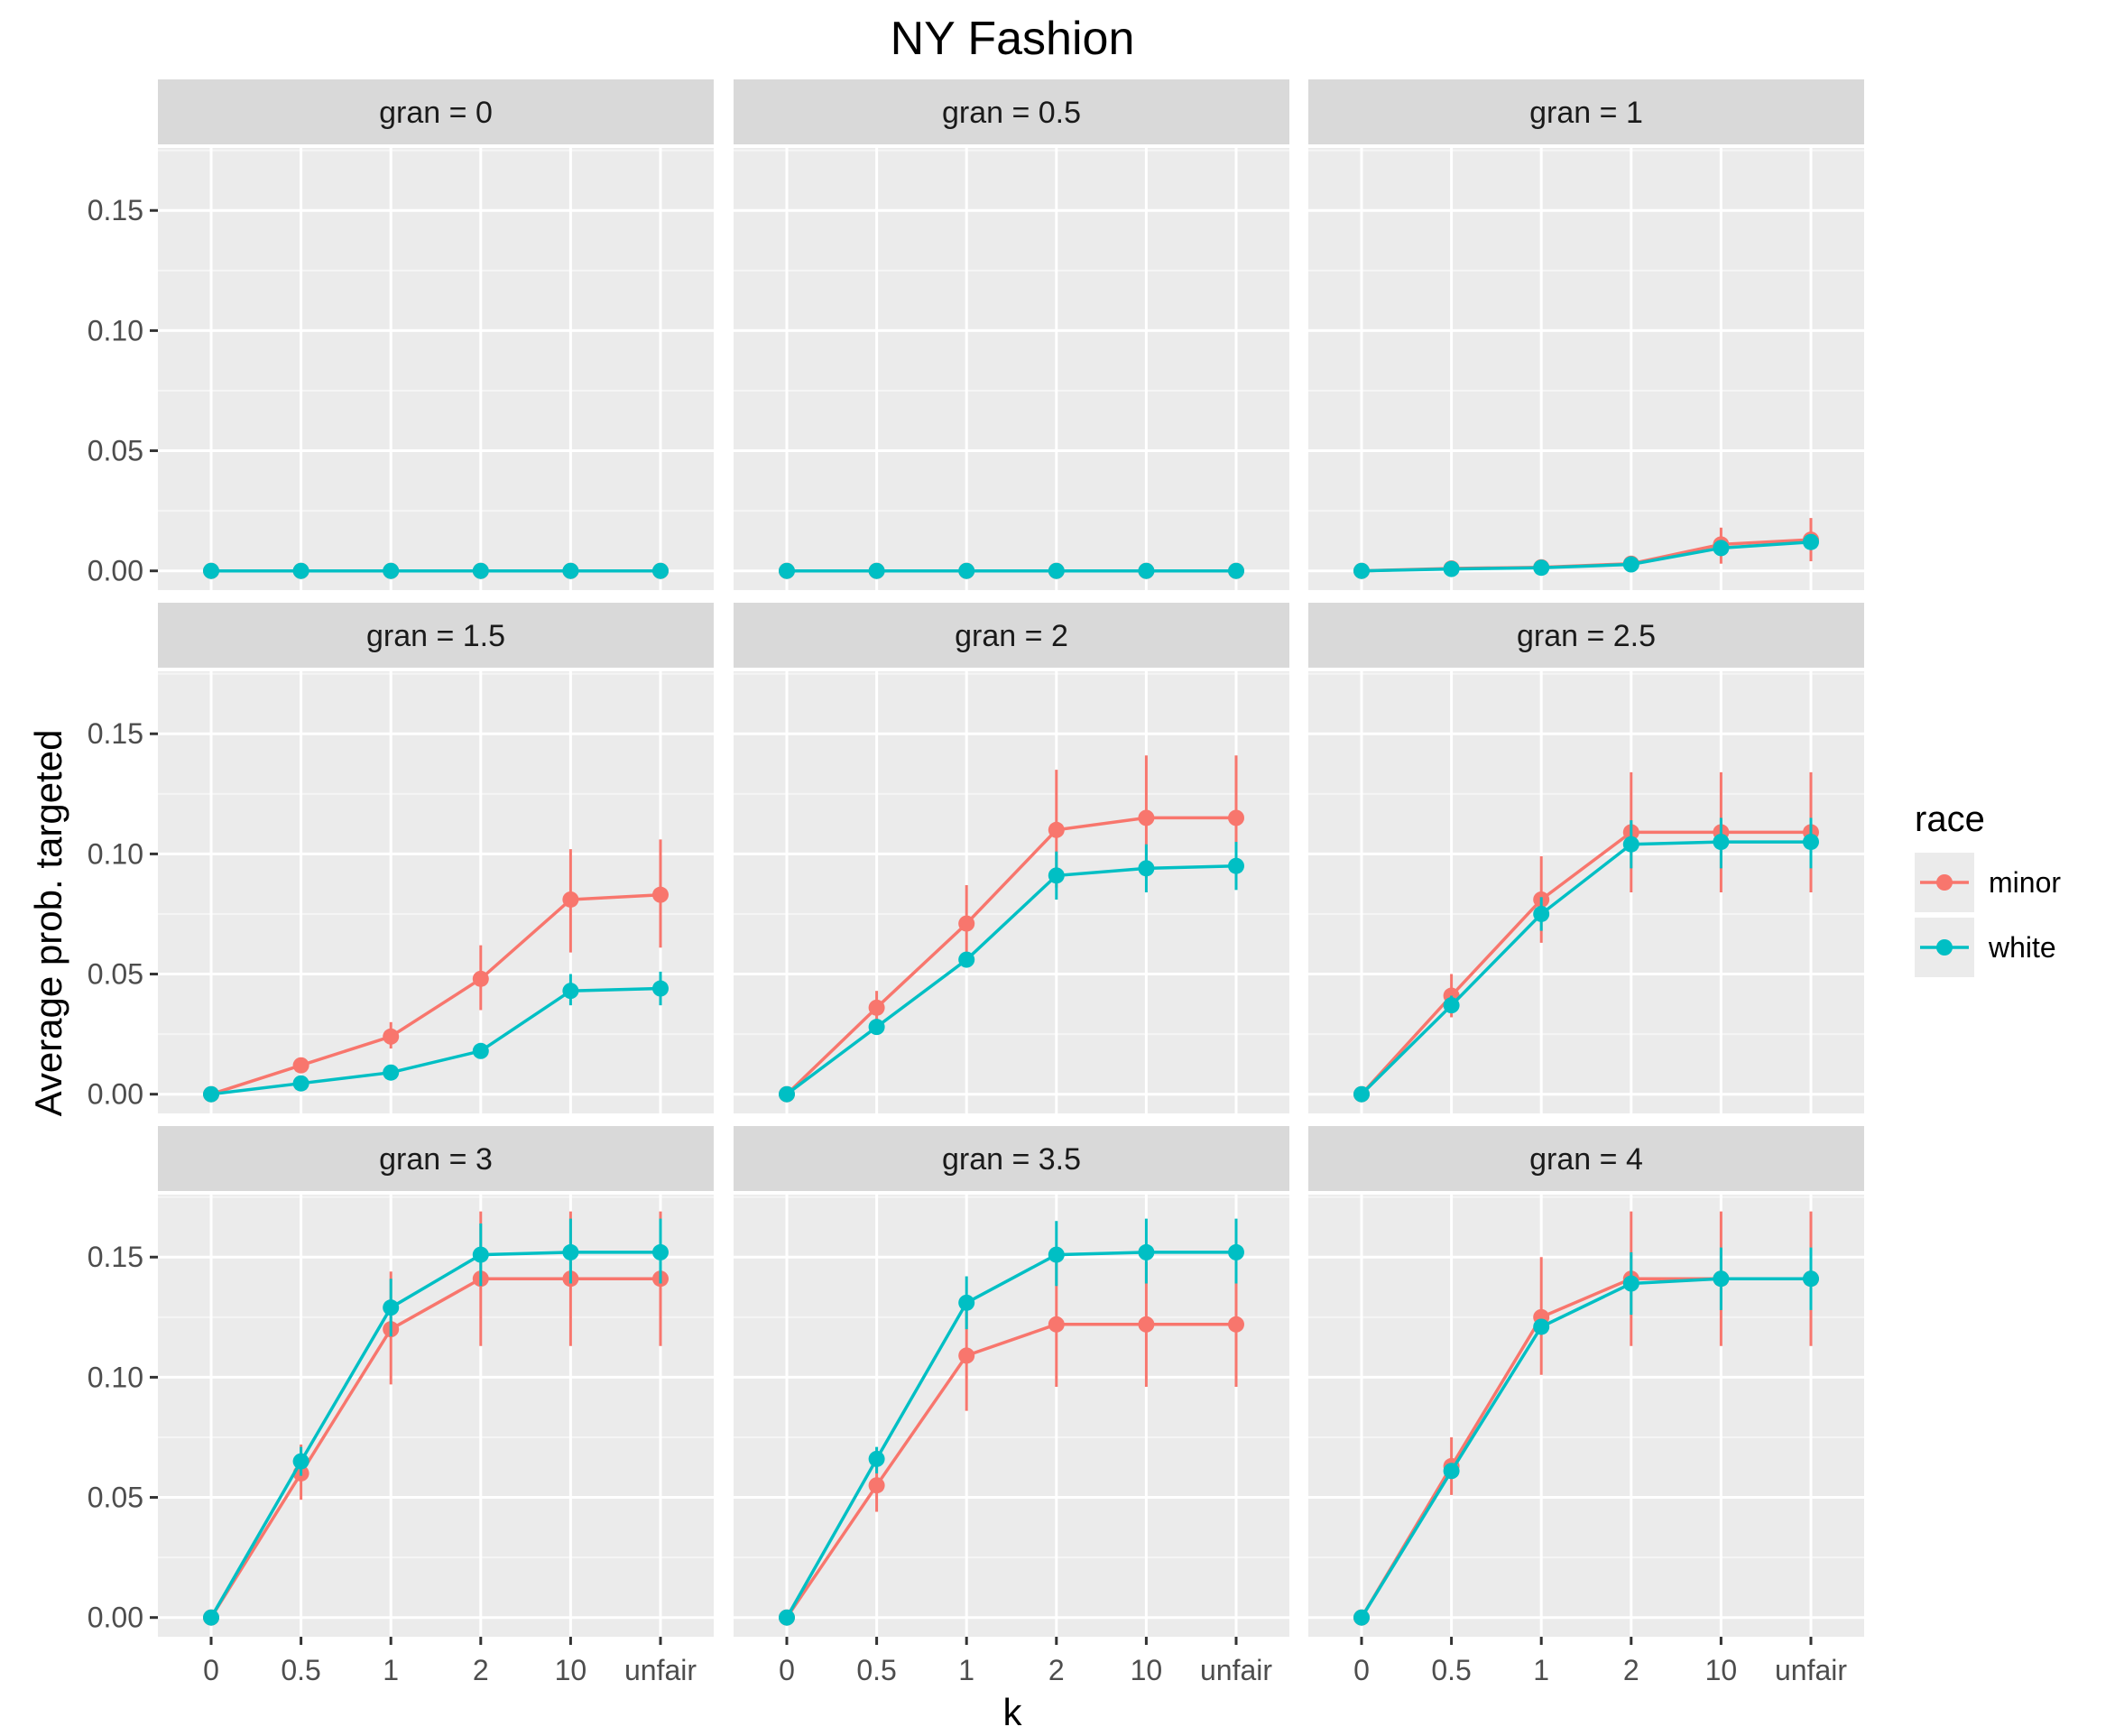  I want to click on x-tick-label: unfair, so click(1811, 1670).